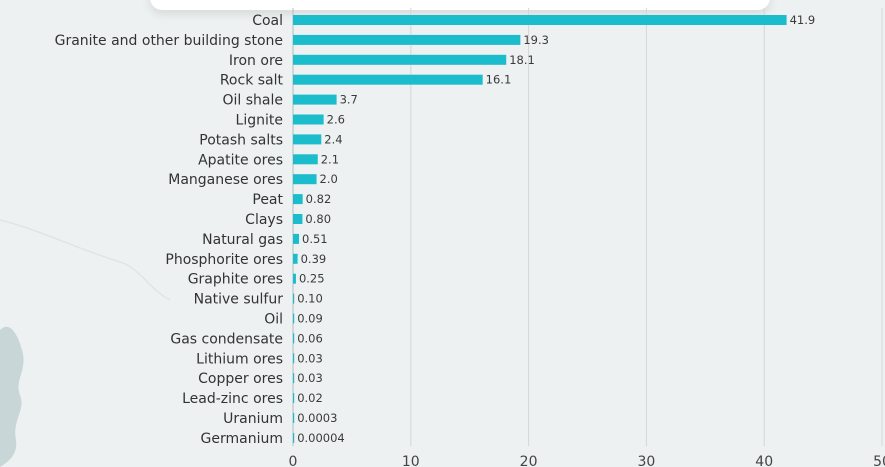  Describe the element at coordinates (239, 300) in the screenshot. I see `category-label: Native sulfur` at that location.